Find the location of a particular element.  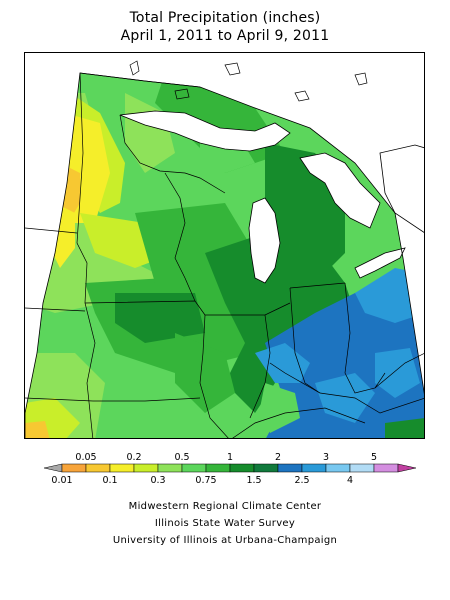

canada-east-white is located at coordinates (401, 188).